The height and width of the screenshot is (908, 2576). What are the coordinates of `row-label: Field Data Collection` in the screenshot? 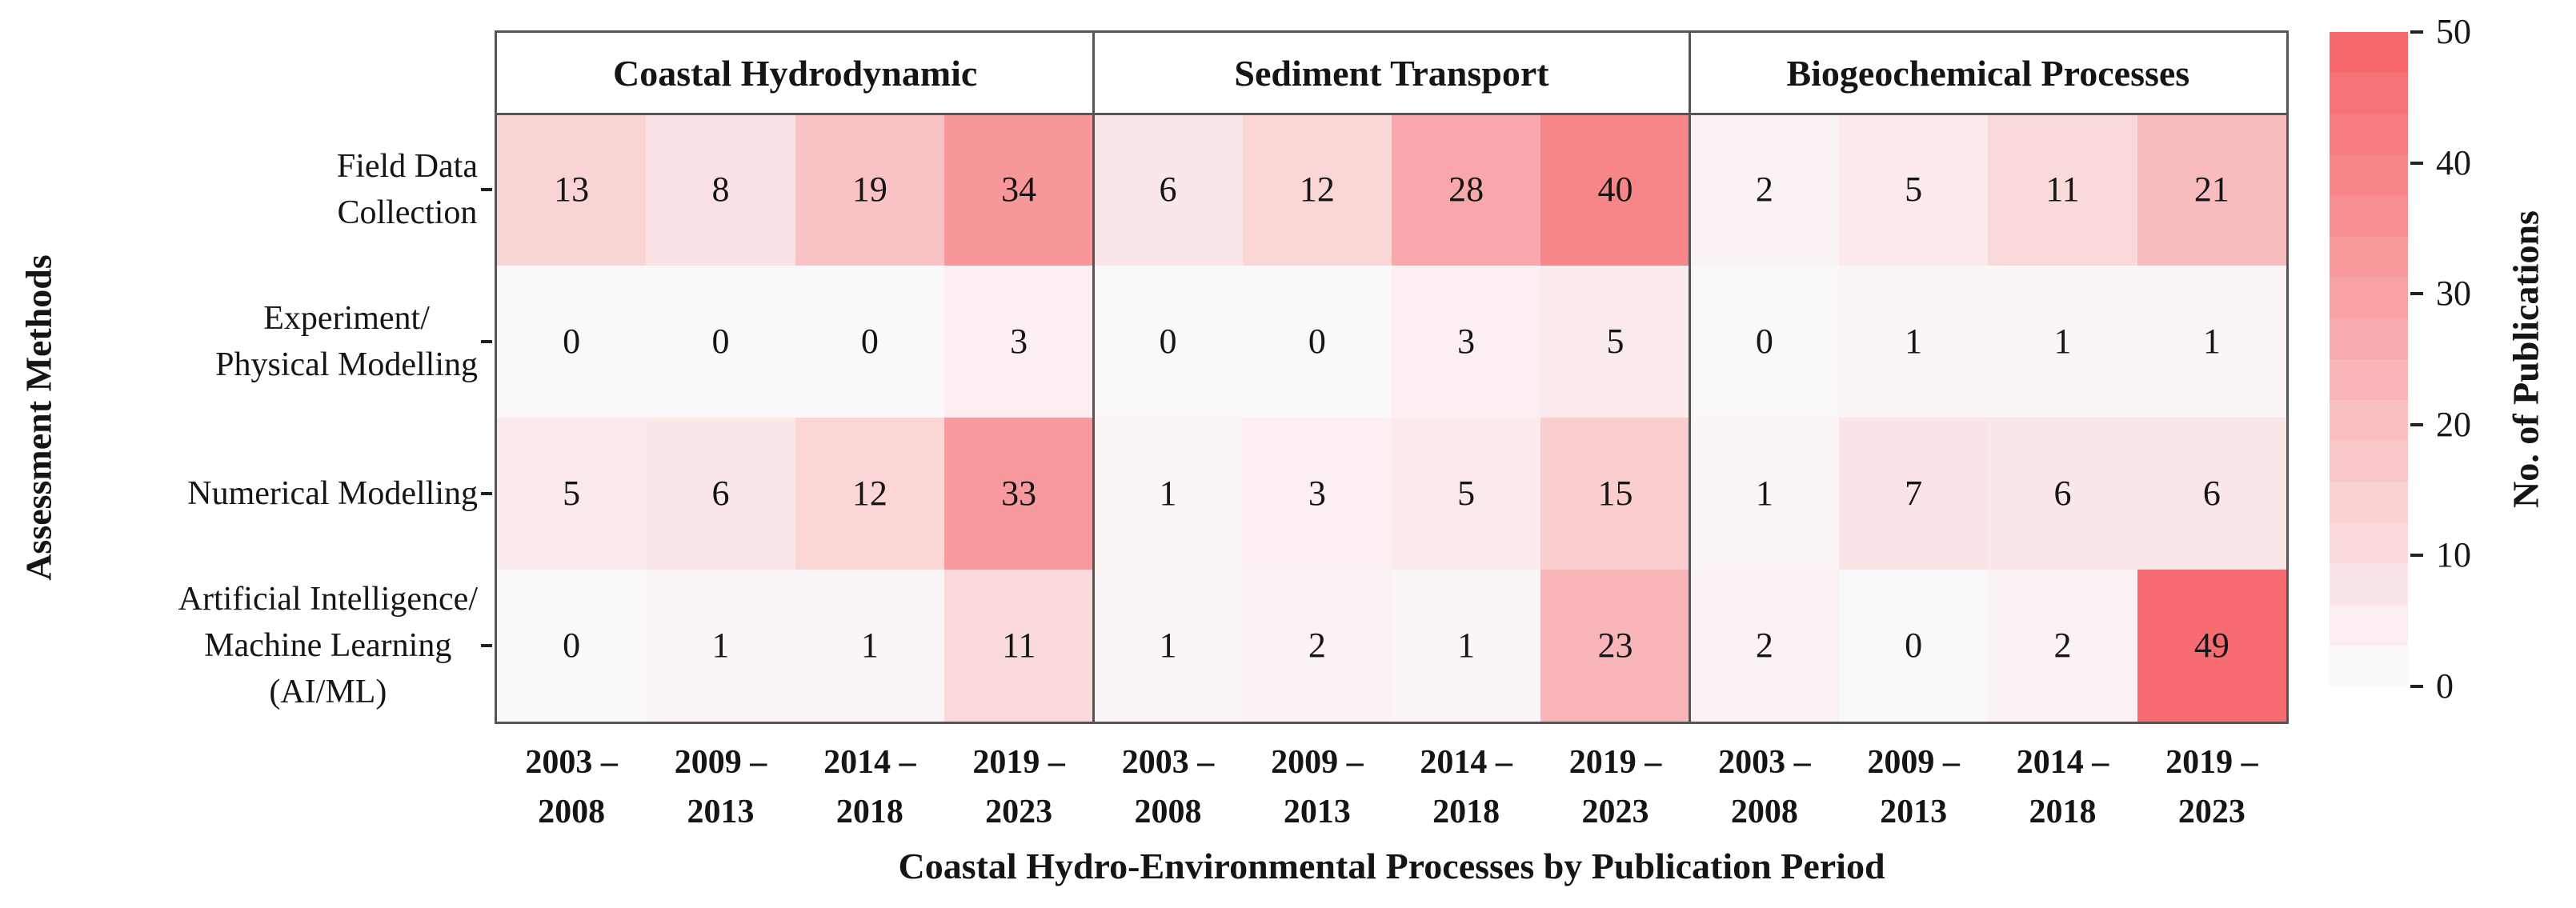 It's located at (407, 189).